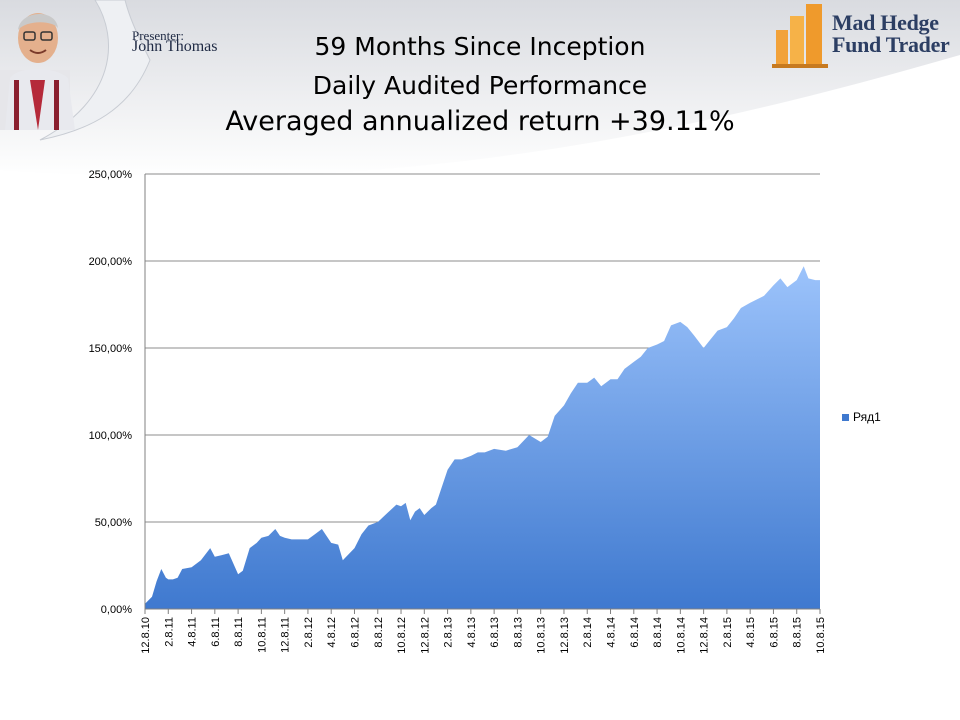 This screenshot has height=720, width=960. Describe the element at coordinates (800, 36) in the screenshot. I see `logo-bars-icon` at that location.